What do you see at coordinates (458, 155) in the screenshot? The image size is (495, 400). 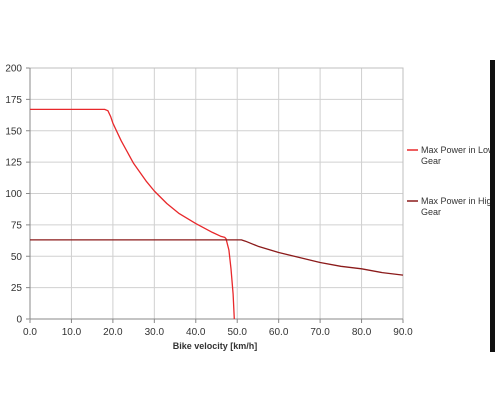 I see `legend-entry-0: Max Power in Low Gear` at bounding box center [458, 155].